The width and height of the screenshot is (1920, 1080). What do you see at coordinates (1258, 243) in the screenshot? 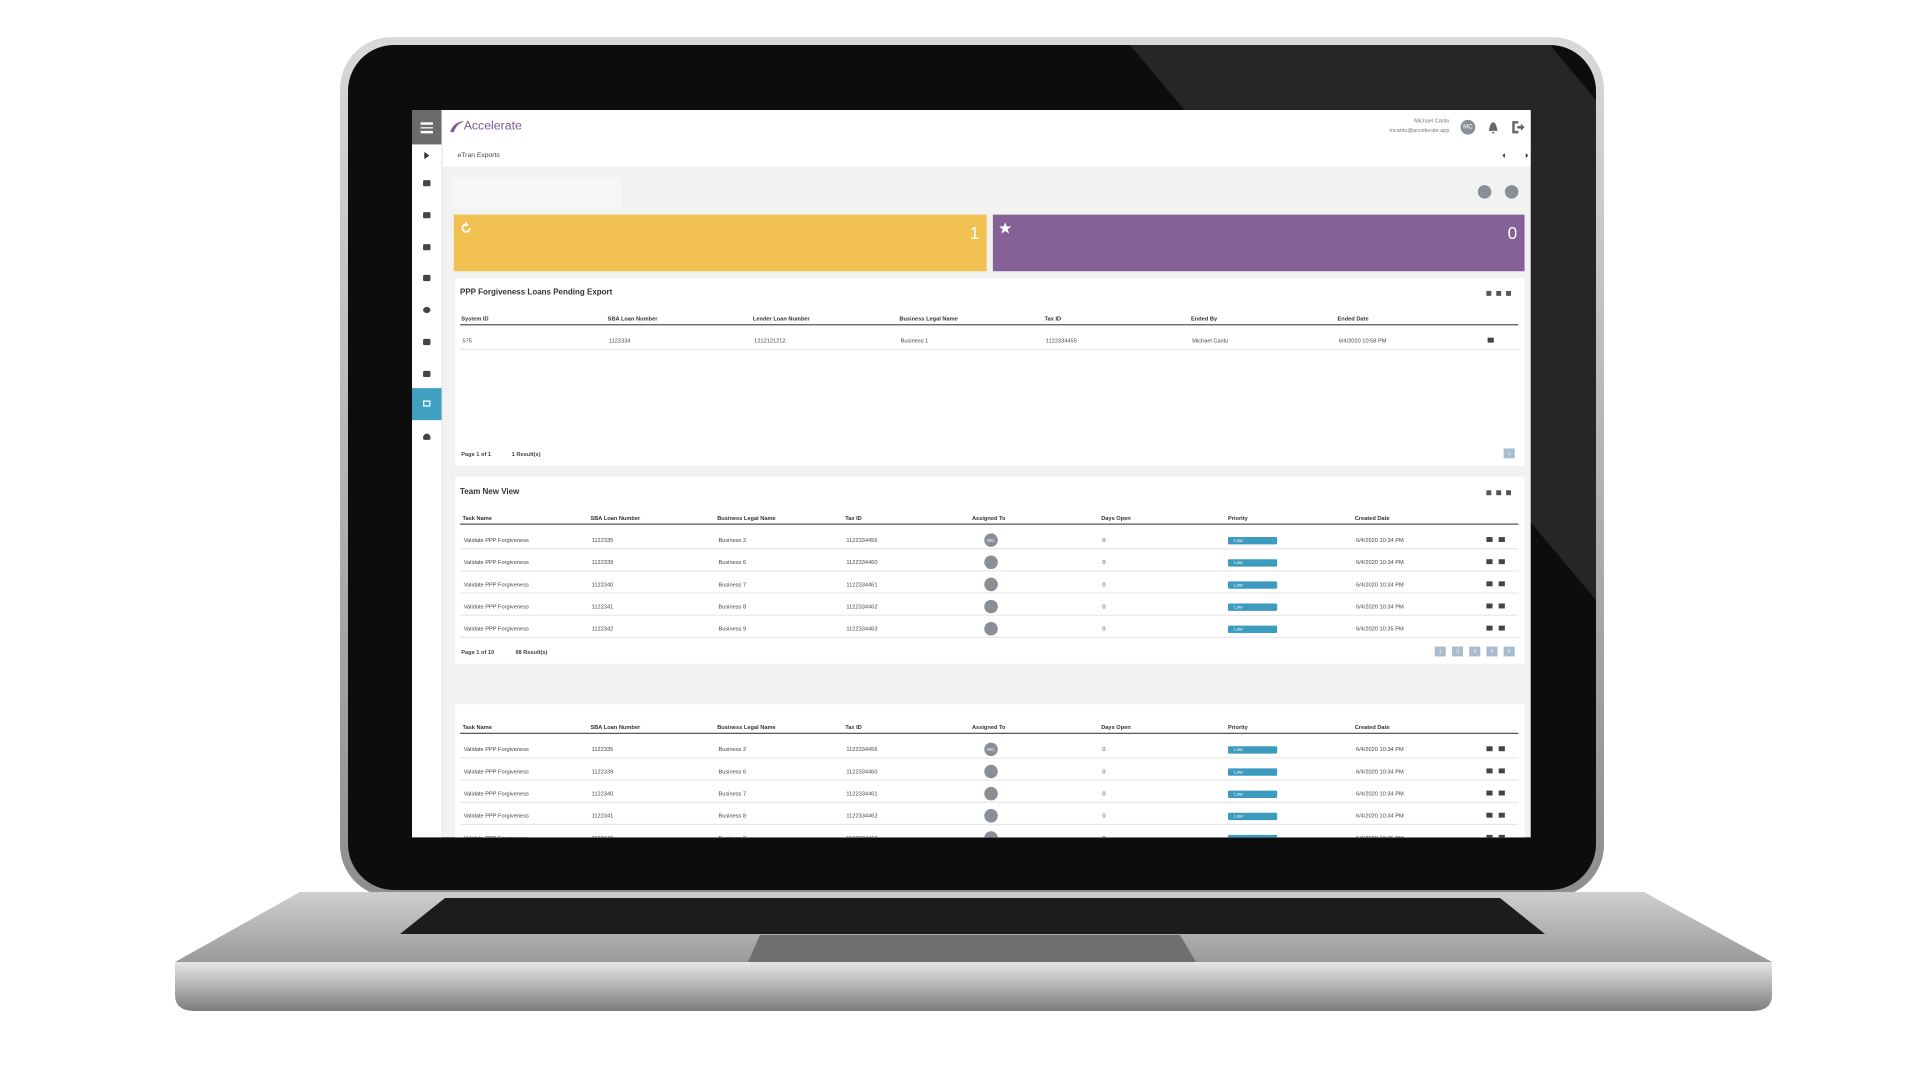
I see `stat-tile: 0` at bounding box center [1258, 243].